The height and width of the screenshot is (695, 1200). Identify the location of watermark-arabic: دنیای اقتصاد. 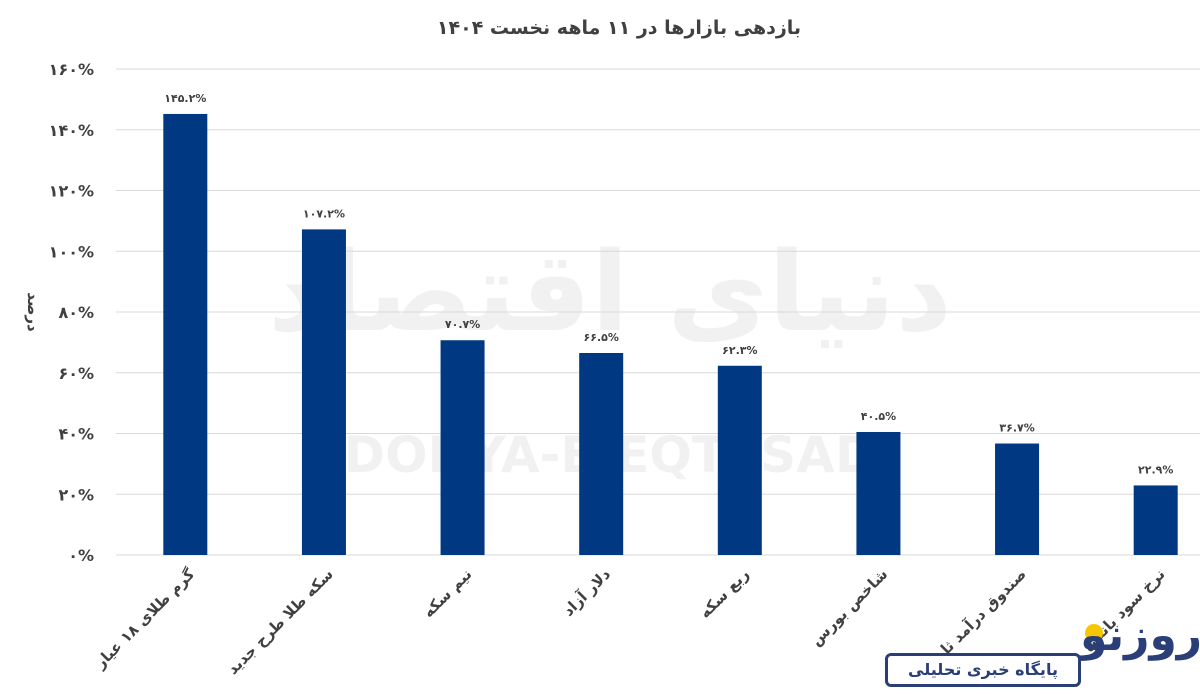
(610, 292).